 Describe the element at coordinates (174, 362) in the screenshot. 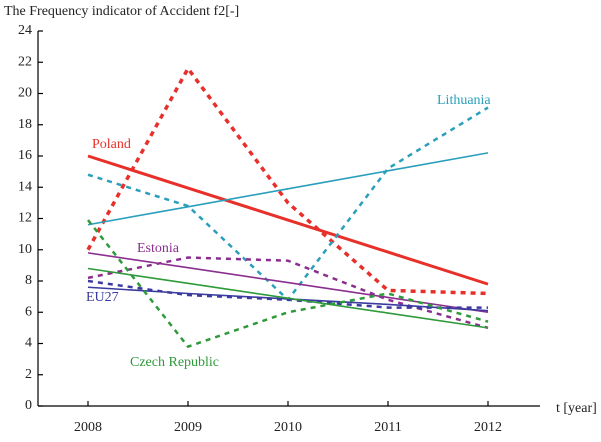

I see `series-label: Czech Republic` at that location.